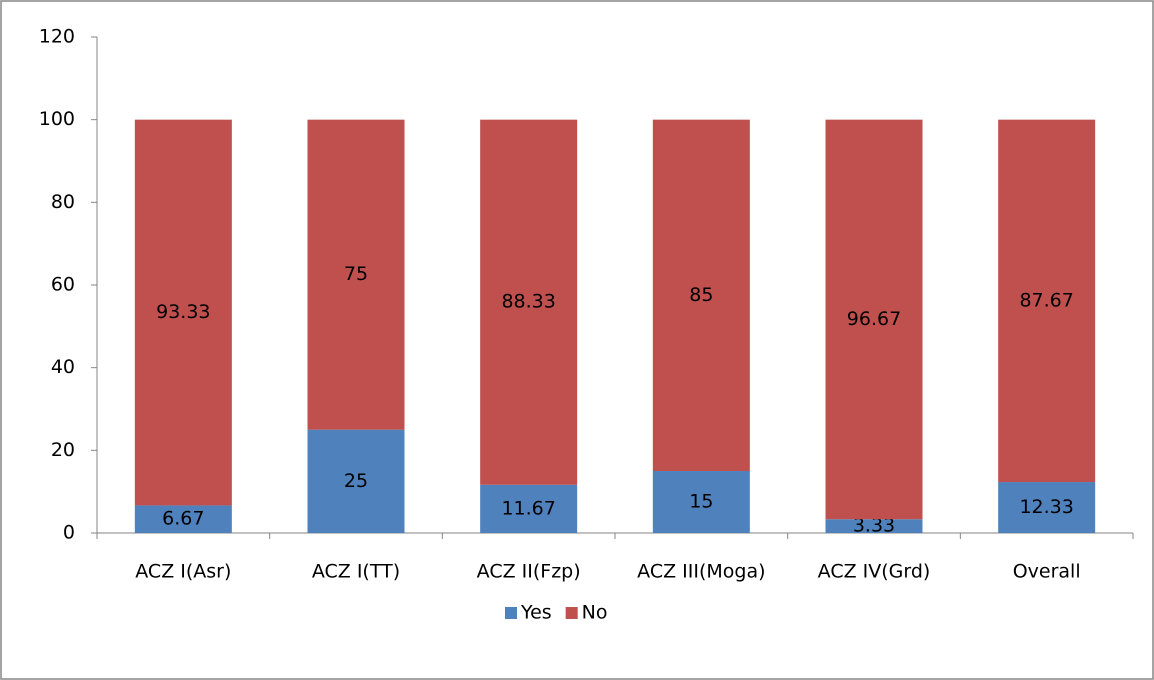  I want to click on x-tick-label: ACZ III(Moga), so click(701, 572).